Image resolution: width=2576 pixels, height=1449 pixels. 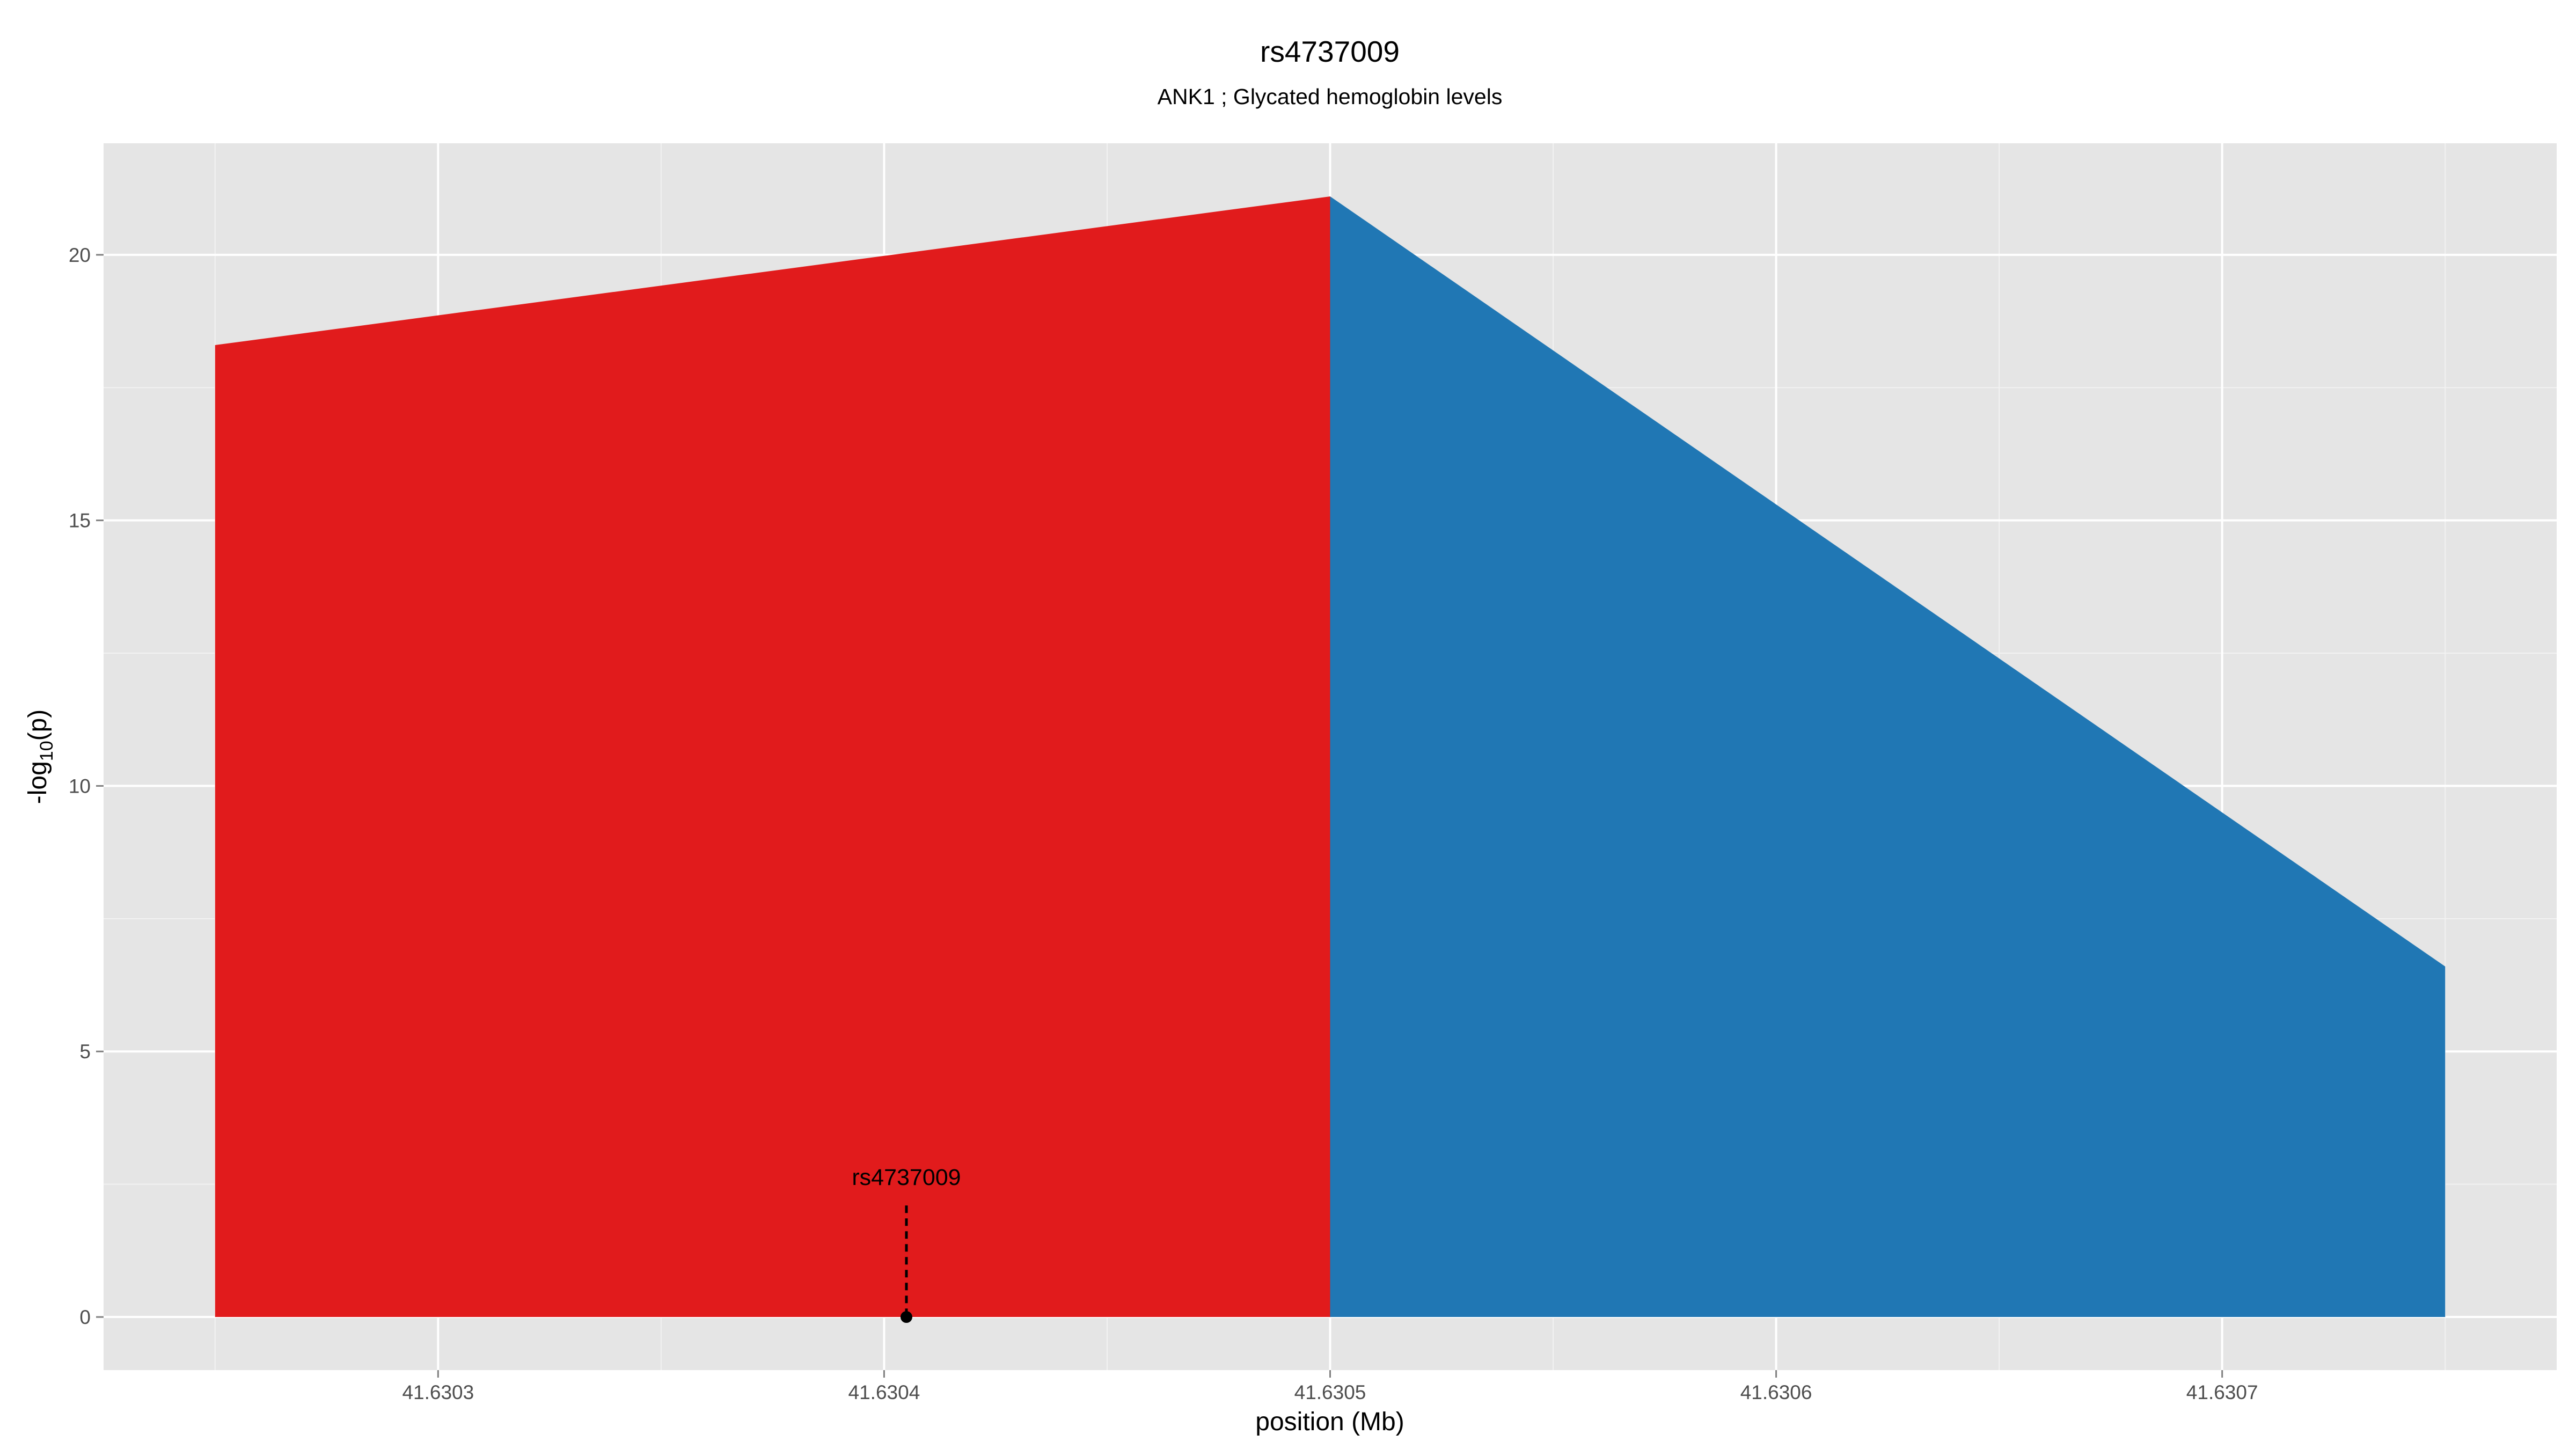 I want to click on x-tick-label: 41.6303, so click(x=438, y=1392).